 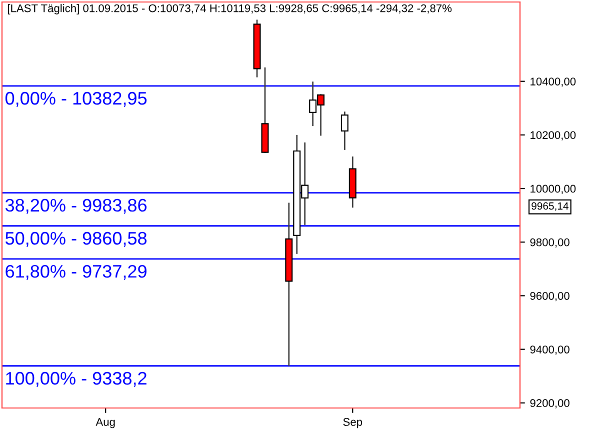 I want to click on annotation: 61,80% - 9737,29, so click(x=76, y=272).